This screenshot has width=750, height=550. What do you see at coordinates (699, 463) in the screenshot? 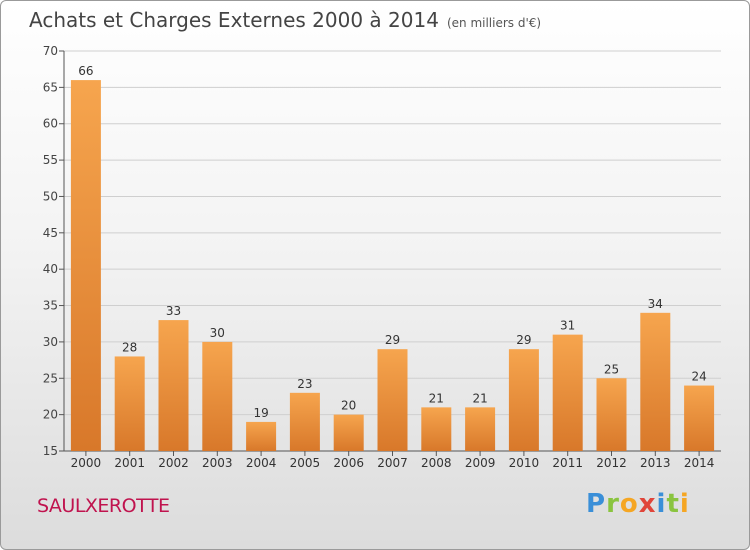
I see `x-tick-label: 2014` at bounding box center [699, 463].